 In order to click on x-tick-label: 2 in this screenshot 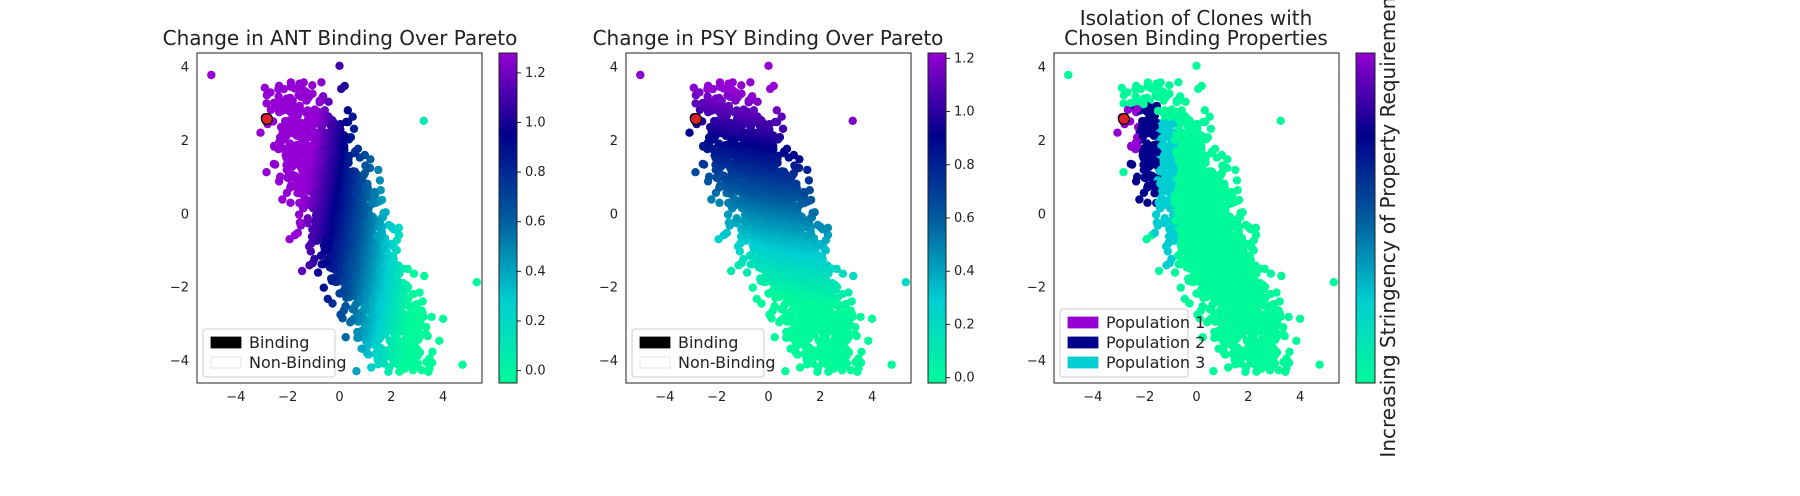, I will do `click(820, 397)`.